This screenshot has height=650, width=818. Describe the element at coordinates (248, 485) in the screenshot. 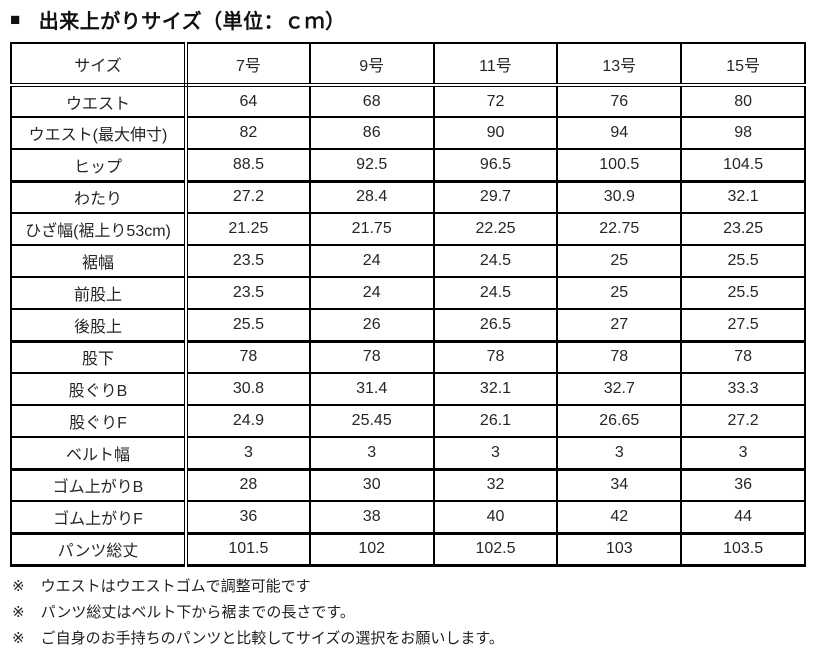

I see `cell-value: 28` at that location.